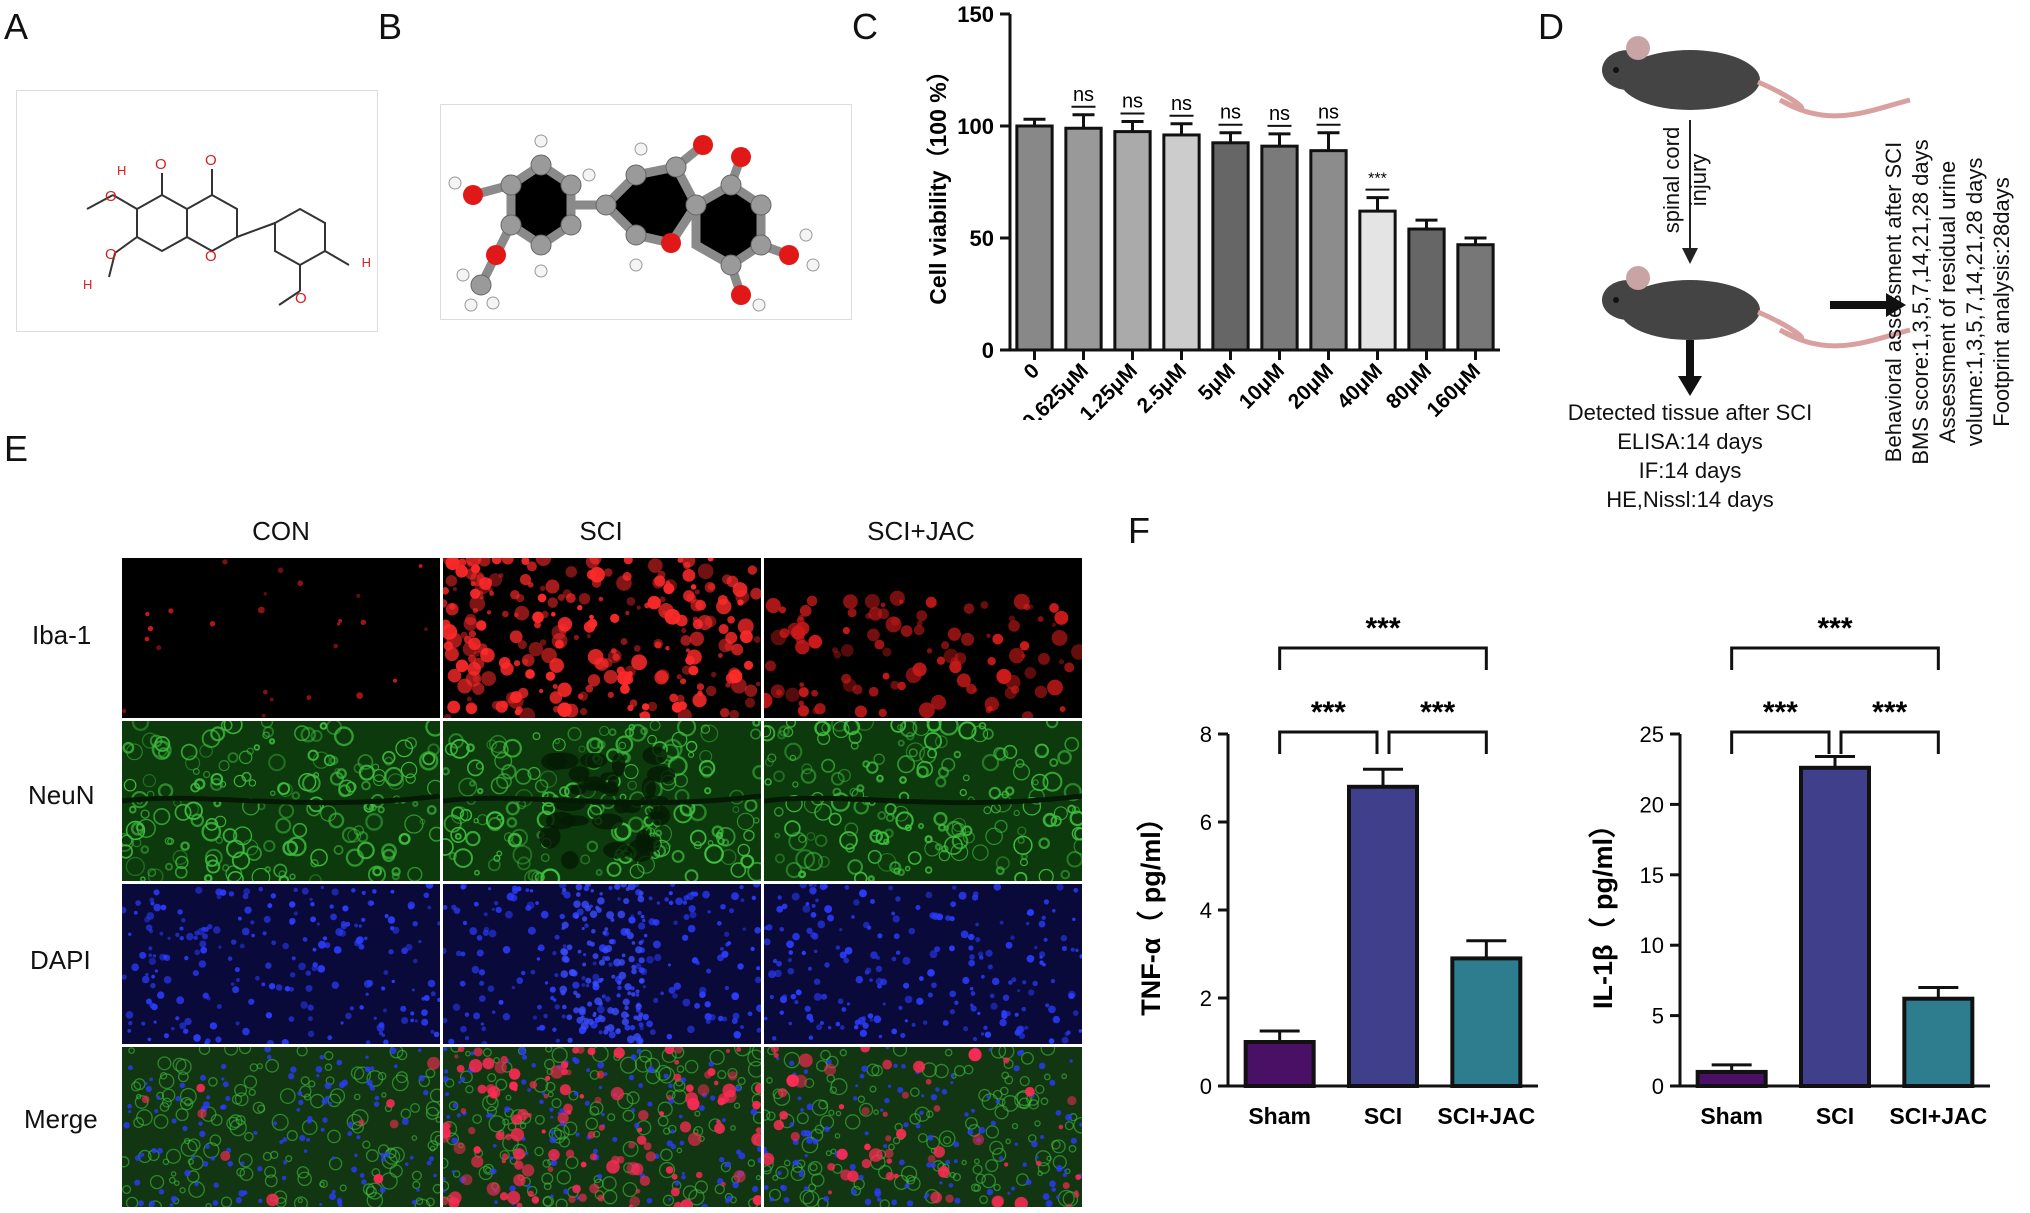  What do you see at coordinates (1262, 386) in the screenshot?
I see `x-tick-label: 10μM` at bounding box center [1262, 386].